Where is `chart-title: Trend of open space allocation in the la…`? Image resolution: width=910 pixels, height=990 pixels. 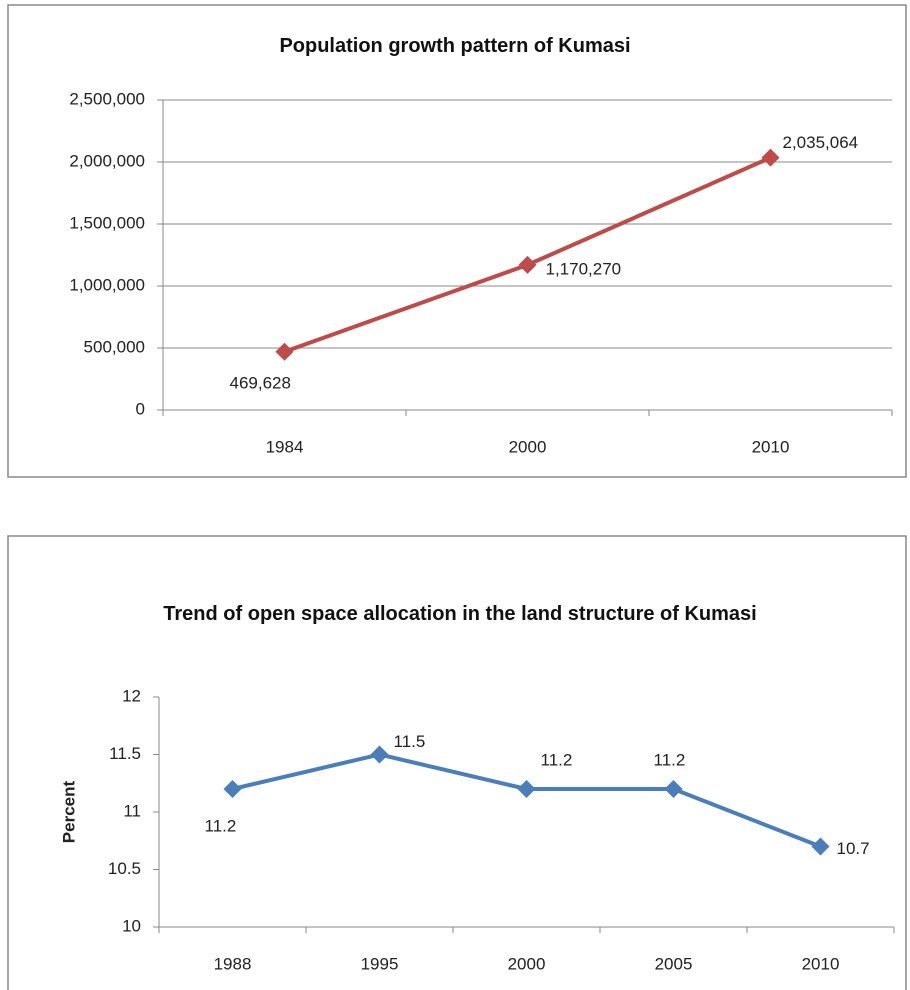
chart-title: Trend of open space allocation in the la… is located at coordinates (460, 614).